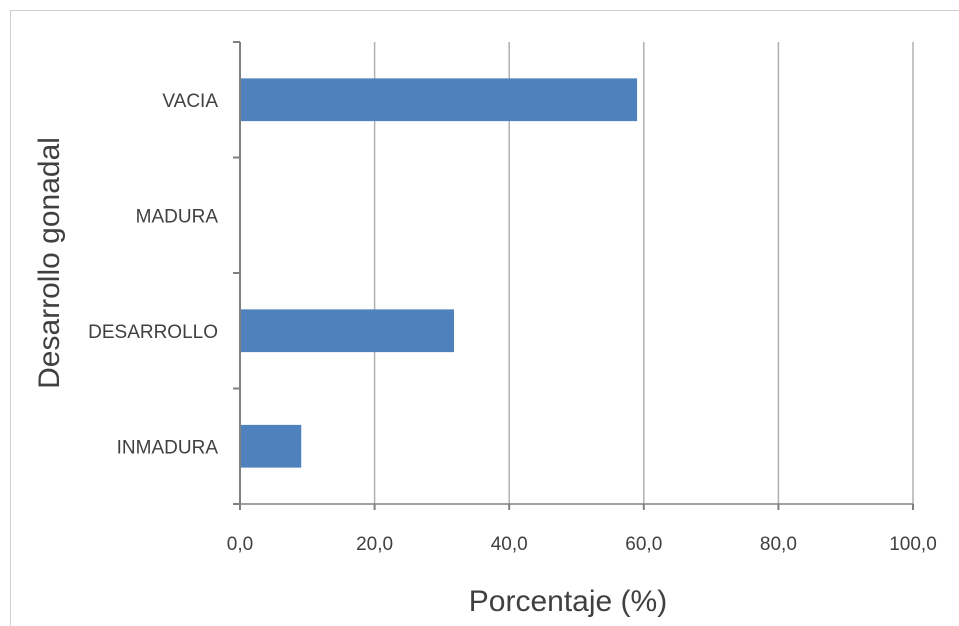 This screenshot has width=959, height=626. What do you see at coordinates (778, 544) in the screenshot?
I see `x-tick-label: 80,0` at bounding box center [778, 544].